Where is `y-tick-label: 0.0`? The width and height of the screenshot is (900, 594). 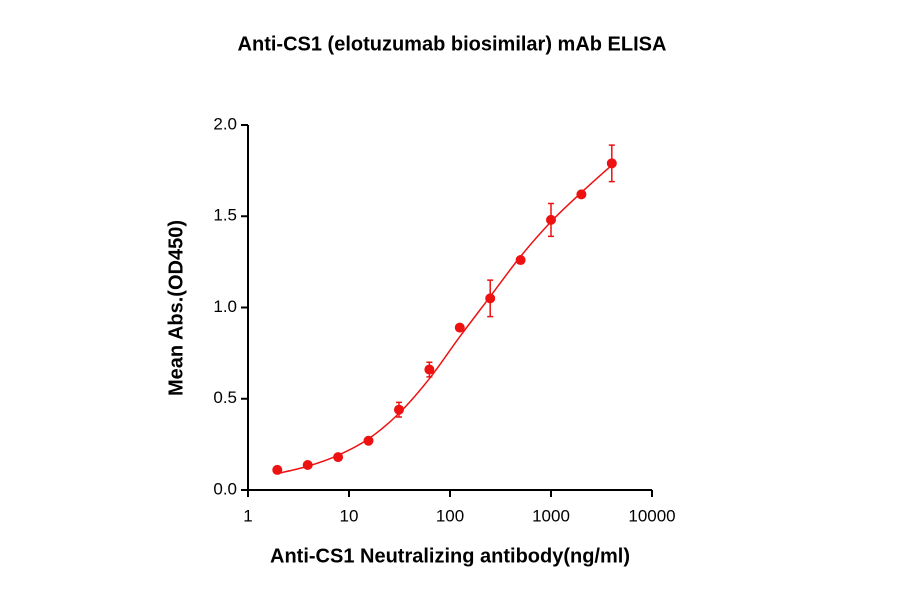
y-tick-label: 0.0 is located at coordinates (225, 488).